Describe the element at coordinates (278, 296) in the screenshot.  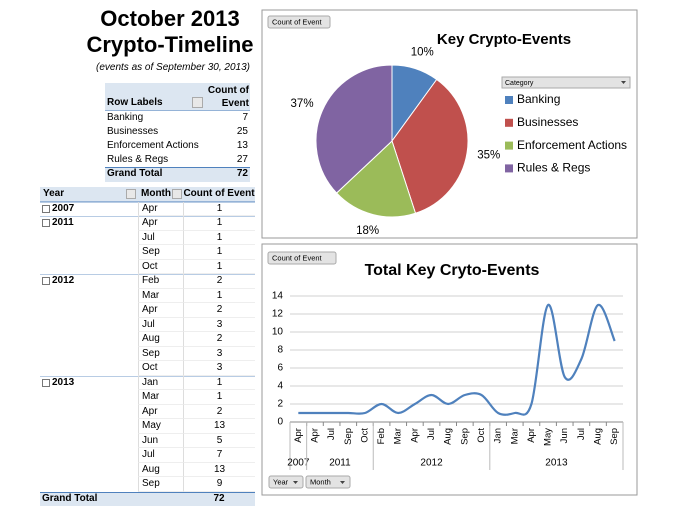
I see `y-tick-label: 14` at that location.